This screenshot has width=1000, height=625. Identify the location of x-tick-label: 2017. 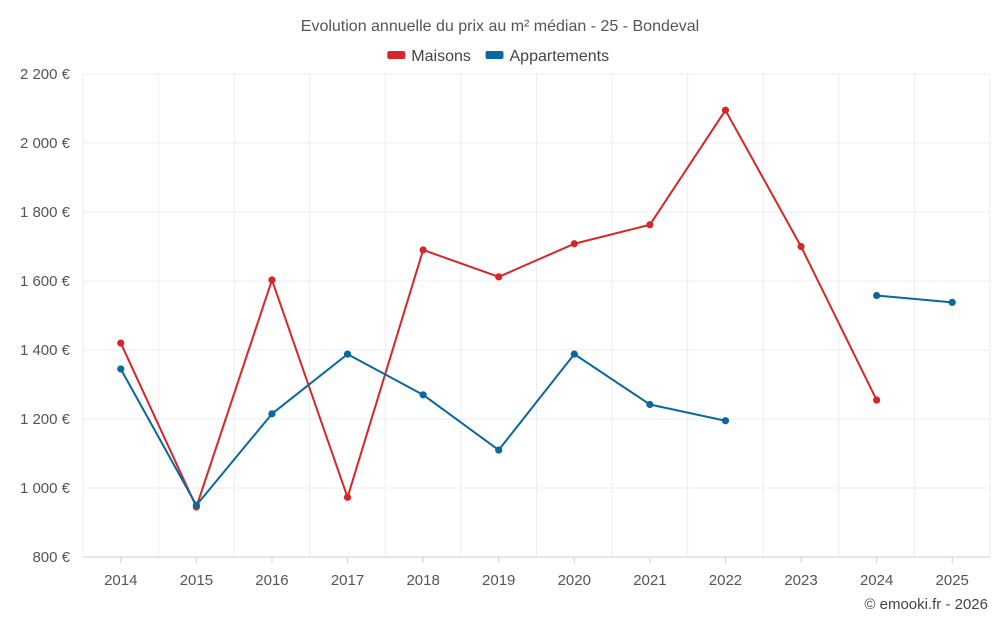
(347, 580).